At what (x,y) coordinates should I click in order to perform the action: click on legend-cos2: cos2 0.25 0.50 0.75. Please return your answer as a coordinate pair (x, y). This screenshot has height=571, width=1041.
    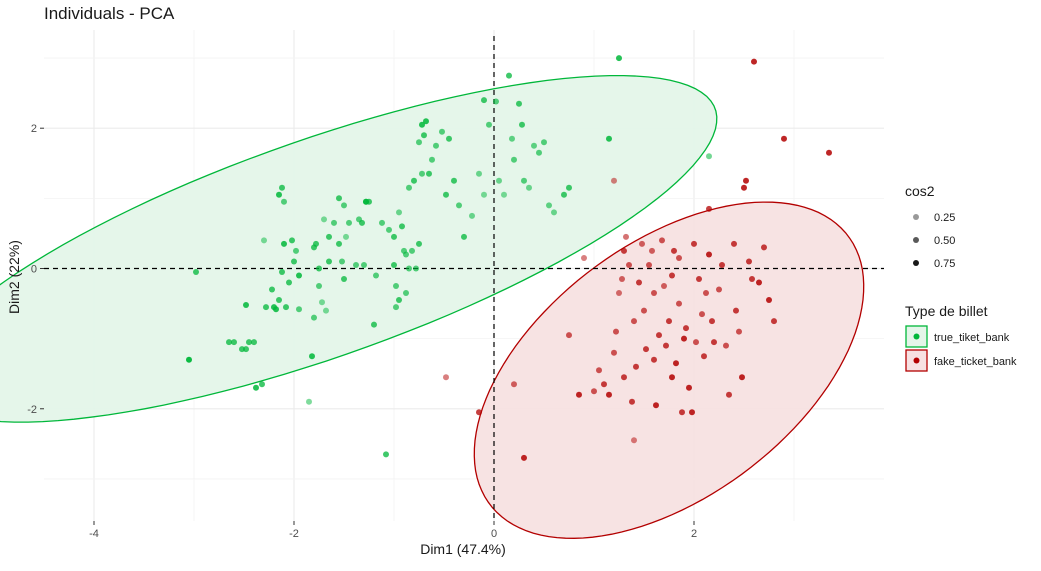
    Looking at the image, I should click on (930, 226).